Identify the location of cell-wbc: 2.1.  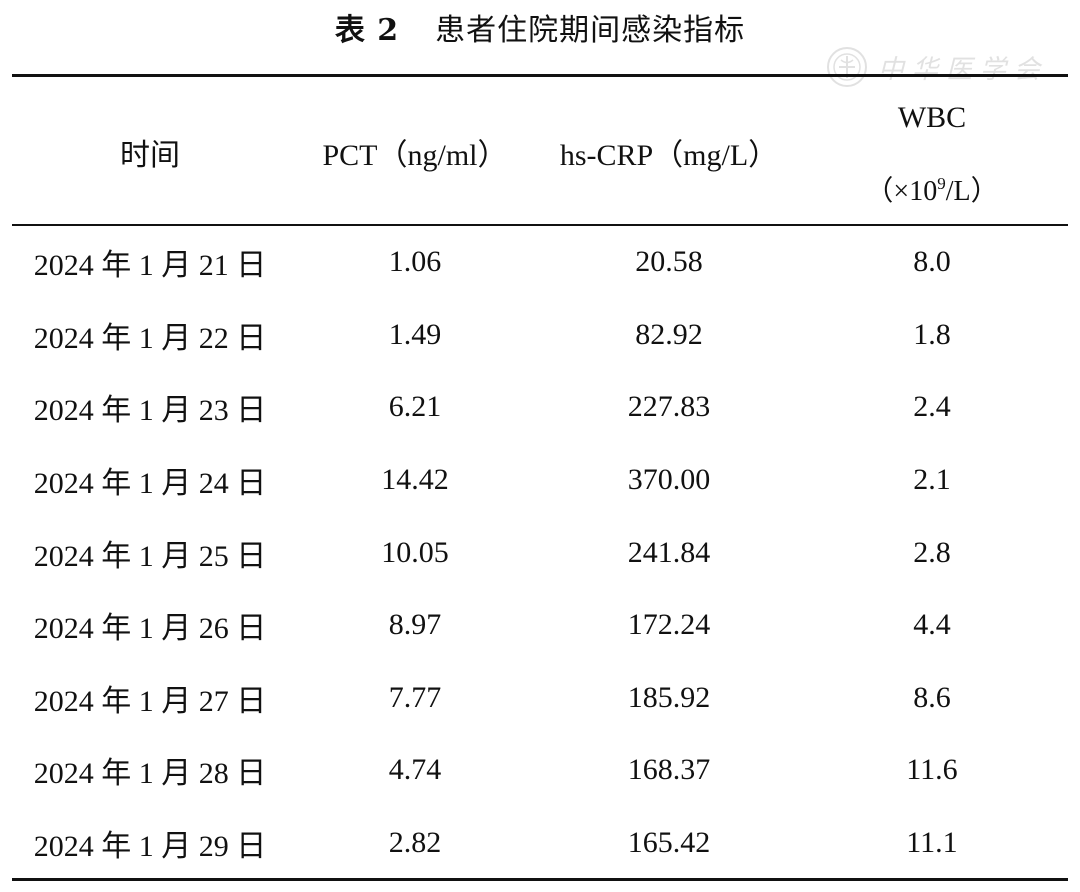
(932, 480).